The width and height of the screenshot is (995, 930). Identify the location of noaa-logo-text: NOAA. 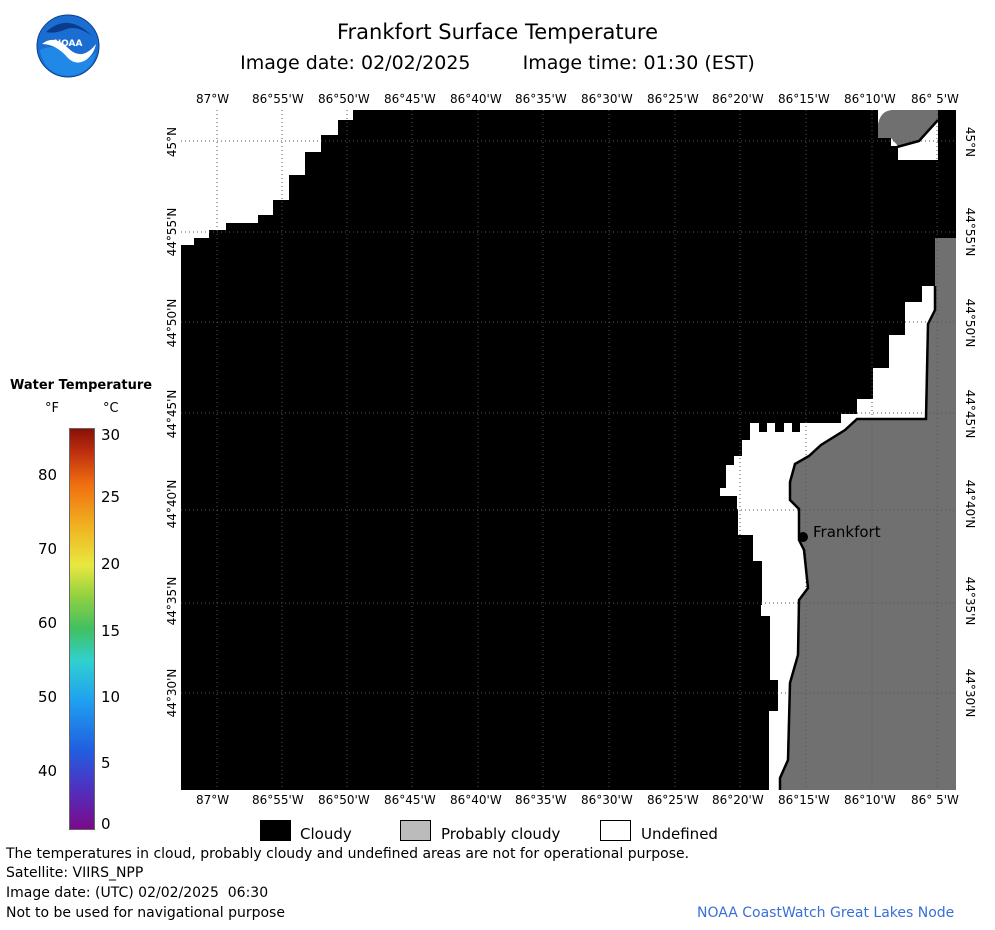
(68, 44).